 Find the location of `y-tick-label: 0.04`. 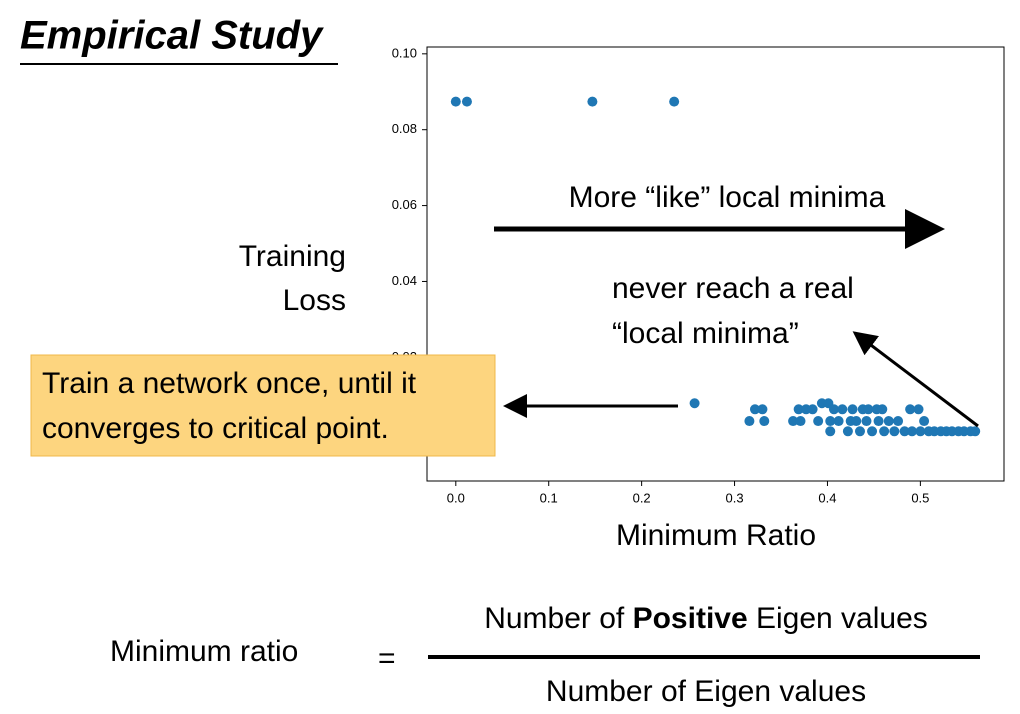

y-tick-label: 0.04 is located at coordinates (404, 280).